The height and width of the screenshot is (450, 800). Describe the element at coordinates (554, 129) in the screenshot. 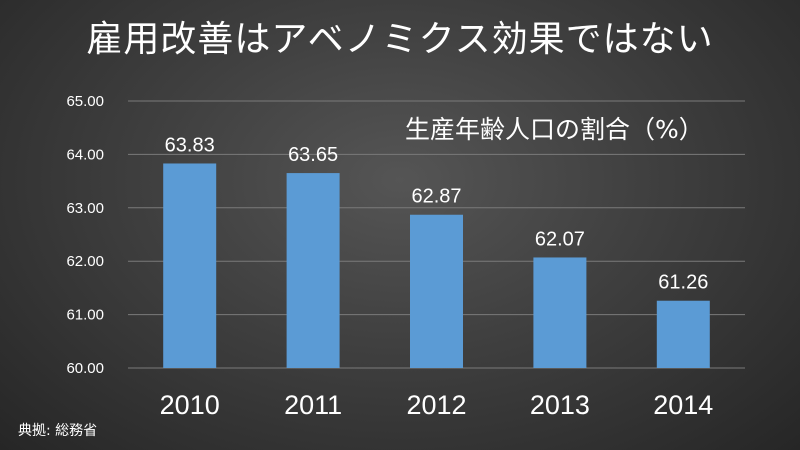

I see `series-label: 生産年齢人口の割合（%）` at that location.